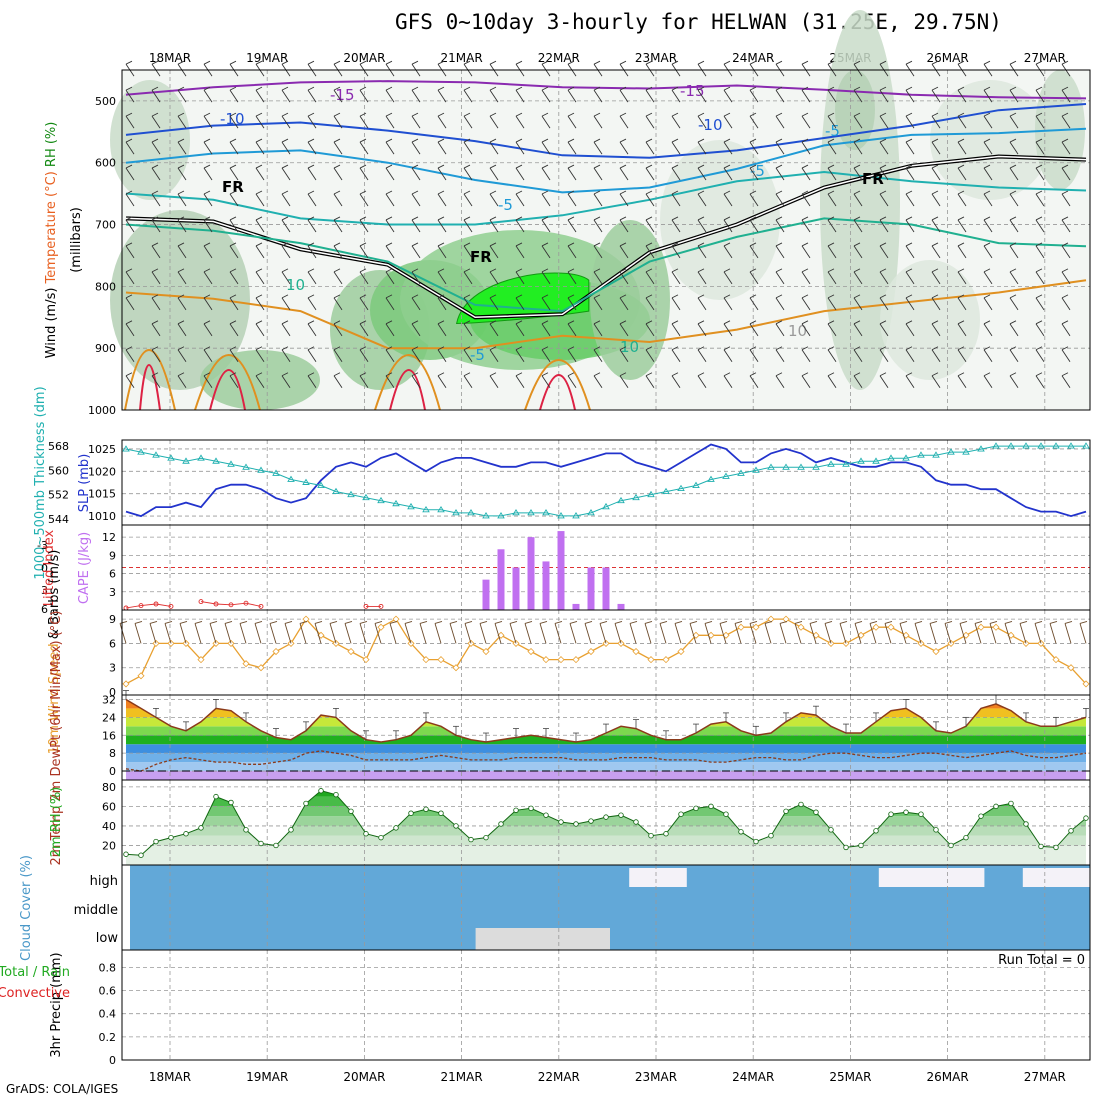 The height and width of the screenshot is (1100, 1100). I want to click on wind10-barb-flag, so click(378, 622).